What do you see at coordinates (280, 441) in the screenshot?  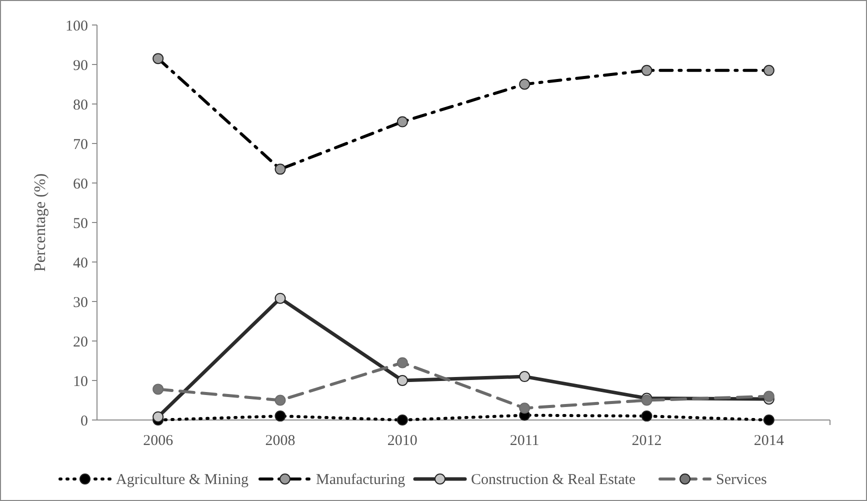 I see `x-tick-label: 2008` at bounding box center [280, 441].